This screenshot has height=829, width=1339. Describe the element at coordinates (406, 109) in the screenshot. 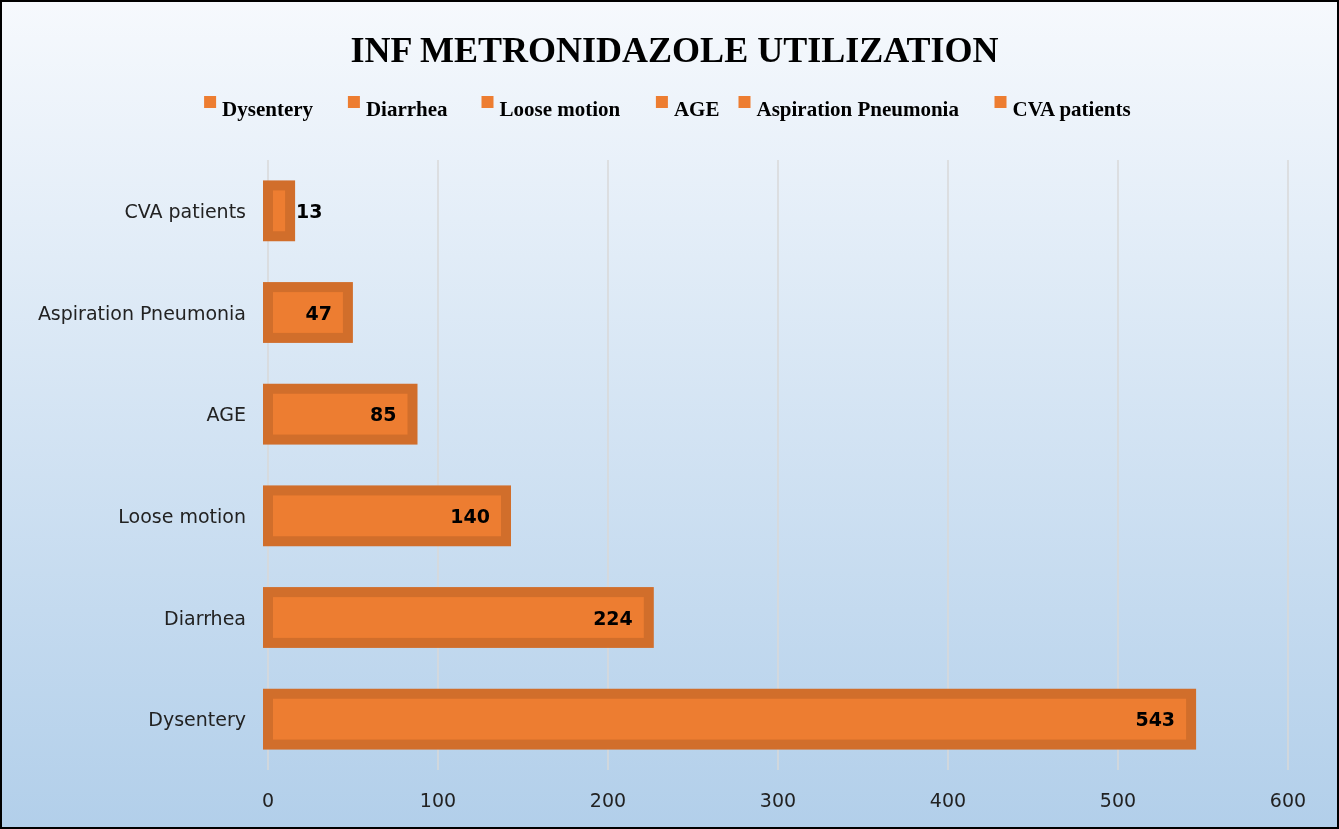

I see `category-label: Diarrhea` at that location.